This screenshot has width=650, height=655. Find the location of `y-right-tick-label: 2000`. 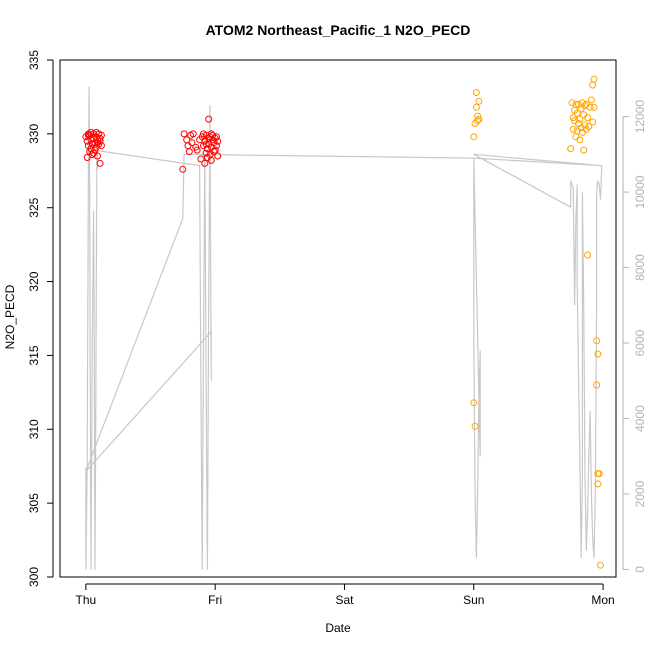

y-right-tick-label: 2000 is located at coordinates (640, 493).